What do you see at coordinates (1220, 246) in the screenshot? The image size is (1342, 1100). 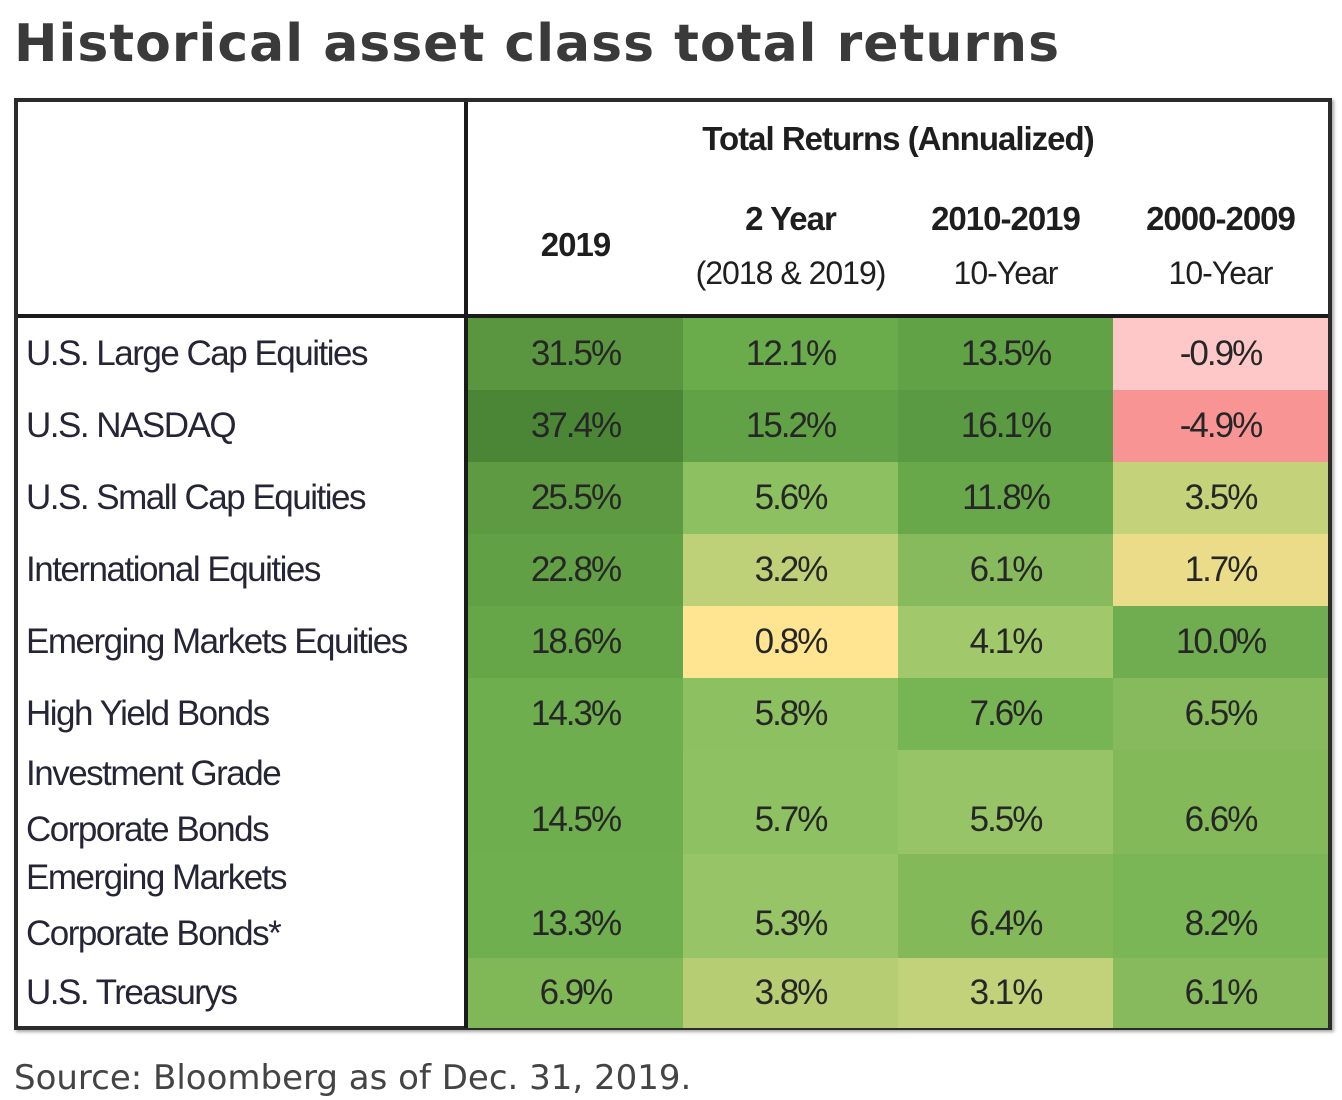 I see `column-header-4: 2000-2009 10-Year` at bounding box center [1220, 246].